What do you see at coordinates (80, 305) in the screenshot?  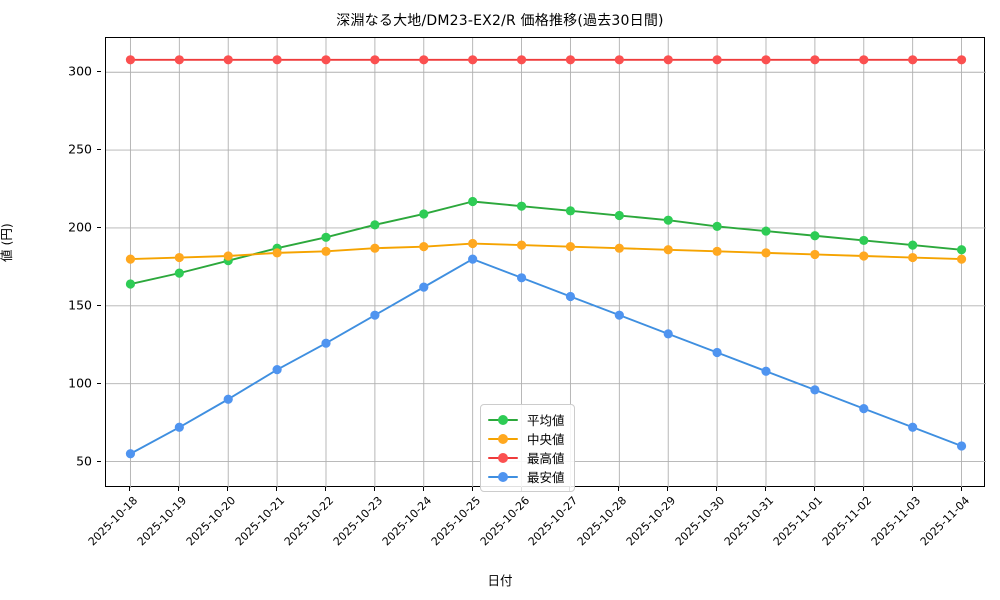 I see `y-tick-label: 150` at bounding box center [80, 305].